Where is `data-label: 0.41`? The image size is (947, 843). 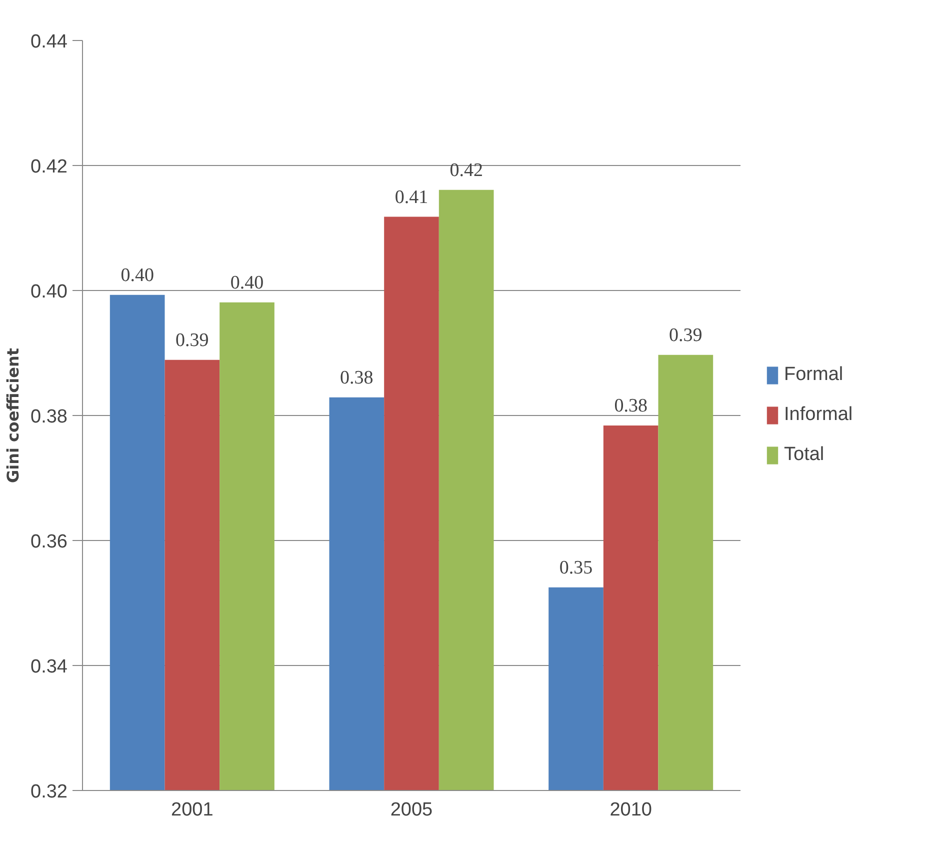
data-label: 0.41 is located at coordinates (411, 197).